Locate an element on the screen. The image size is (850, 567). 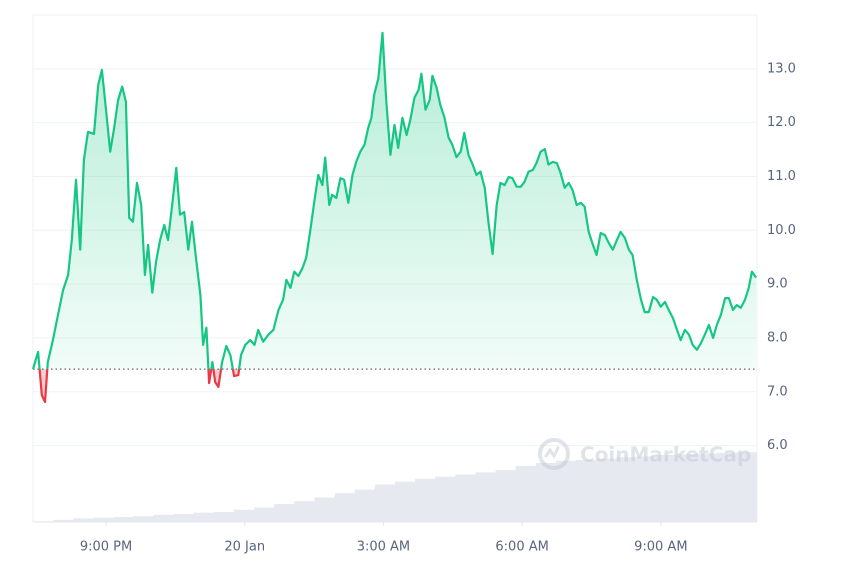
y-tick-label: 13.0 is located at coordinates (781, 68).